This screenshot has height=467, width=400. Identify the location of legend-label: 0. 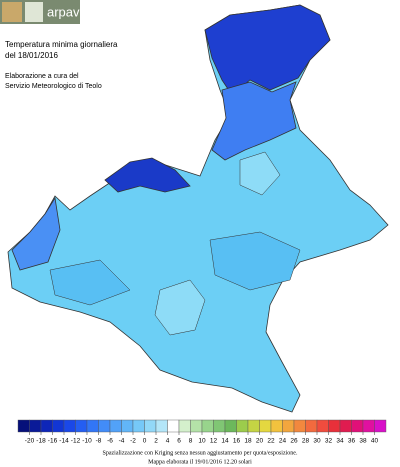
(145, 441).